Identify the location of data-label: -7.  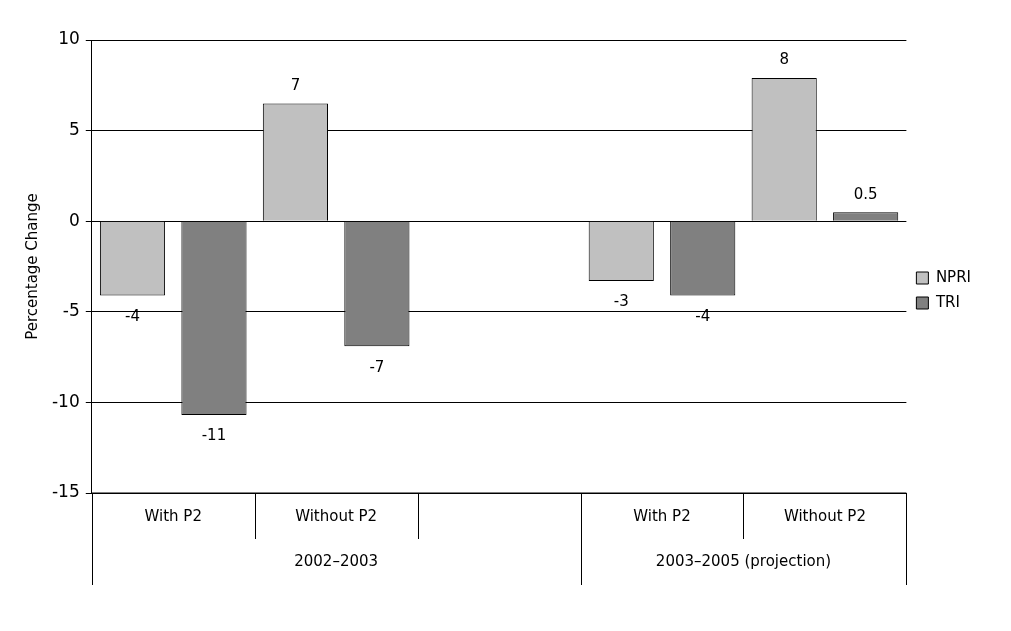
(377, 366).